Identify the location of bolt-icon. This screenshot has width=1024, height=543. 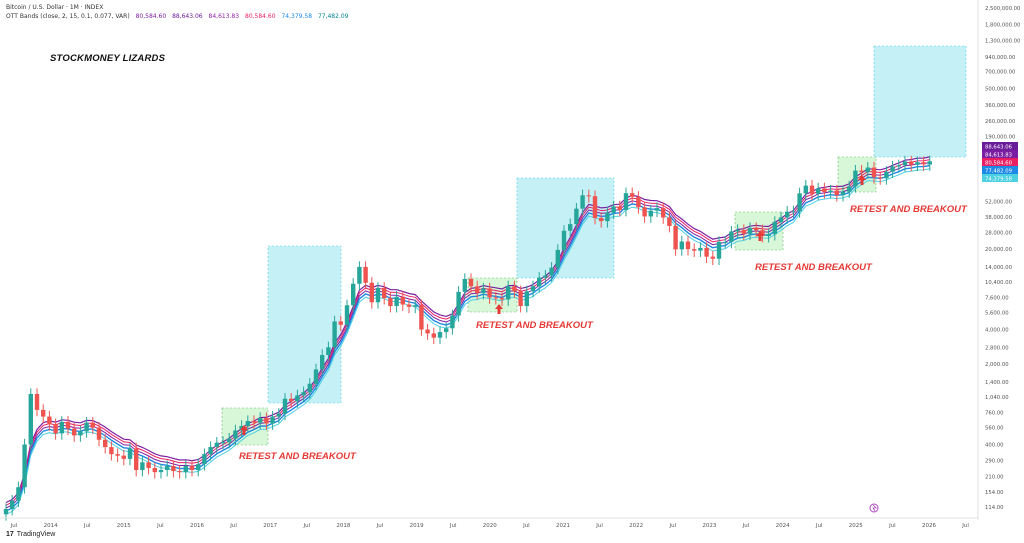
(874, 508).